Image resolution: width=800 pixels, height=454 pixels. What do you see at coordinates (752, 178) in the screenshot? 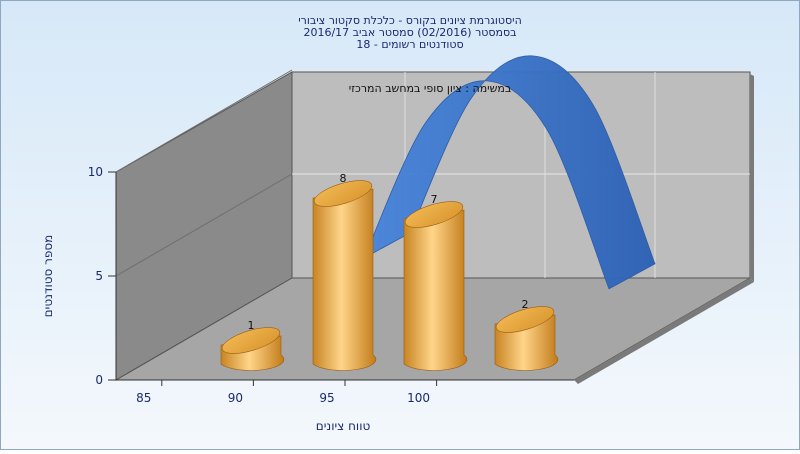
I see `back-wall-edge` at bounding box center [752, 178].